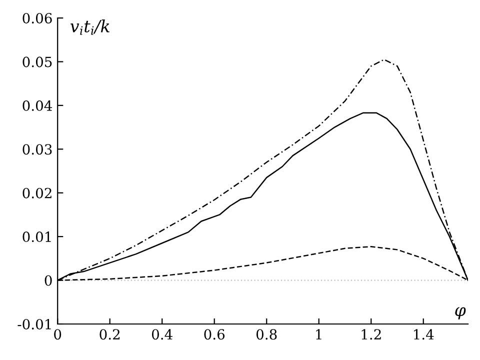 This screenshot has height=360, width=480. I want to click on x-tick-label: 0.4, so click(162, 334).